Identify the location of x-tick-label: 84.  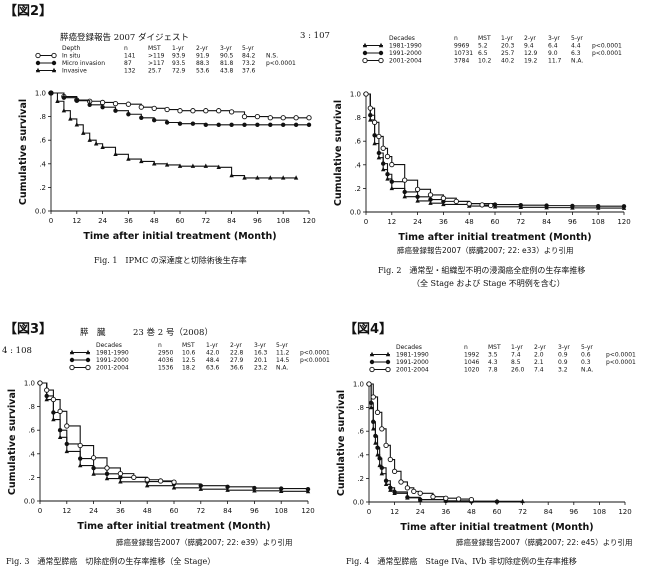
(227, 511).